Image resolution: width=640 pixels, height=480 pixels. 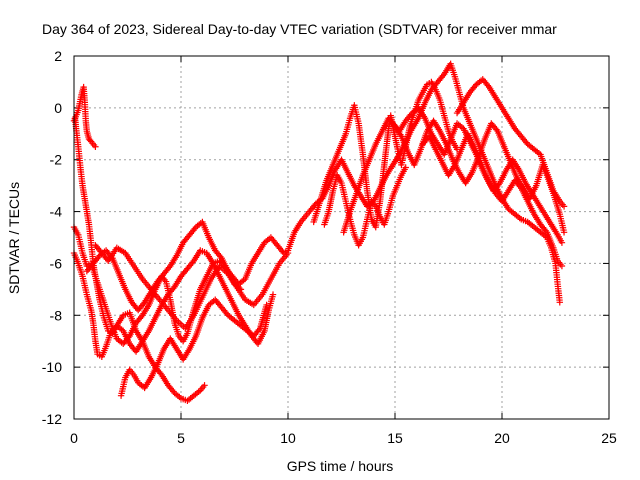 I want to click on x-tick-label: 10, so click(x=288, y=438).